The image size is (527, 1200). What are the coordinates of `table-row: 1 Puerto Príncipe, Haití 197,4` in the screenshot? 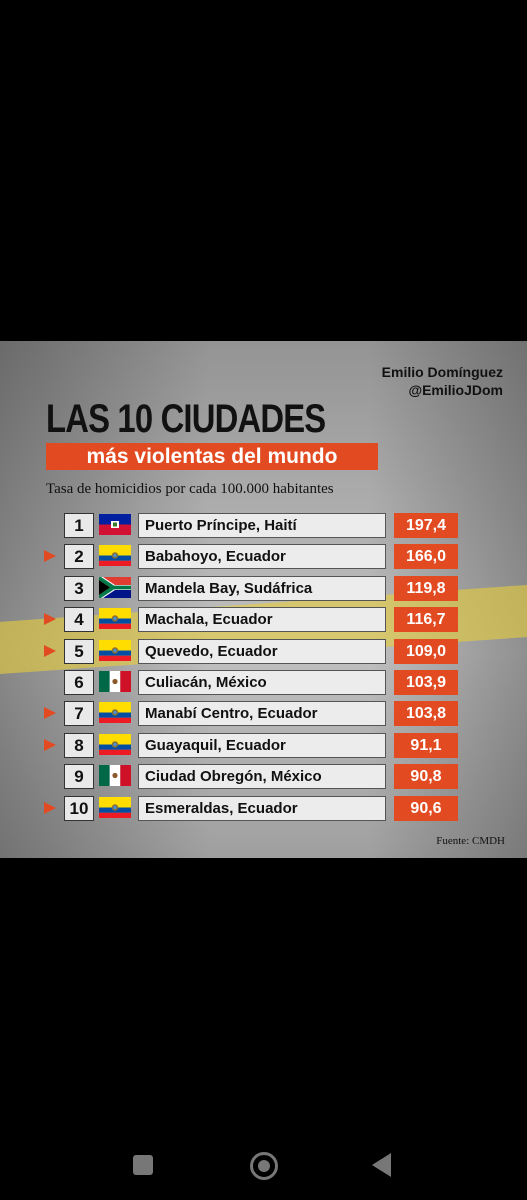 It's located at (263, 525).